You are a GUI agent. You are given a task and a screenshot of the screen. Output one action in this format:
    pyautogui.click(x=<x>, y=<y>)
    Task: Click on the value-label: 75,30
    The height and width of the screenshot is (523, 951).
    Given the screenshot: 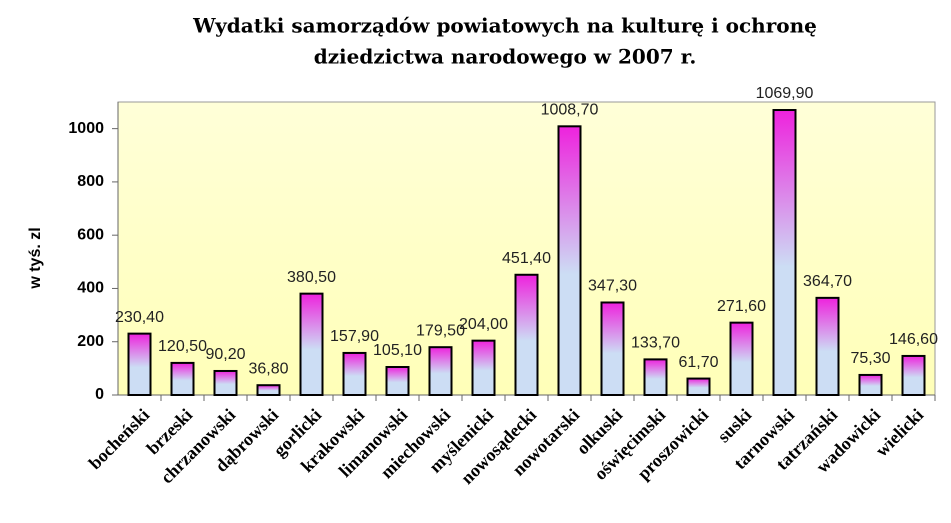 What is the action you would take?
    pyautogui.click(x=870, y=358)
    